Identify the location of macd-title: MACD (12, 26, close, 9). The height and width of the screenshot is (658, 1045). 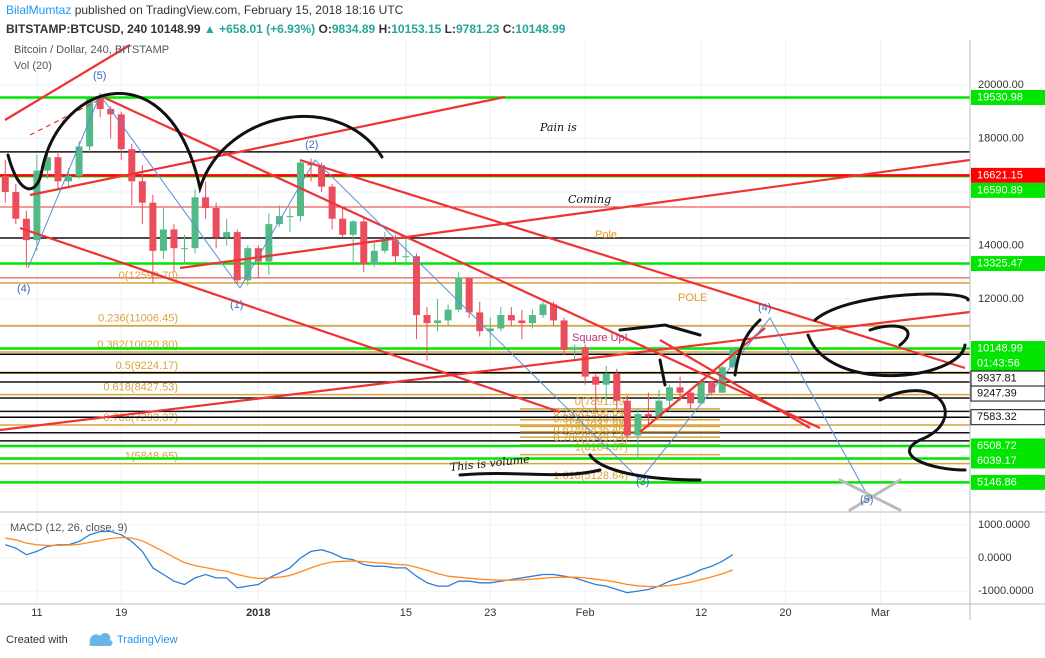
(68, 528).